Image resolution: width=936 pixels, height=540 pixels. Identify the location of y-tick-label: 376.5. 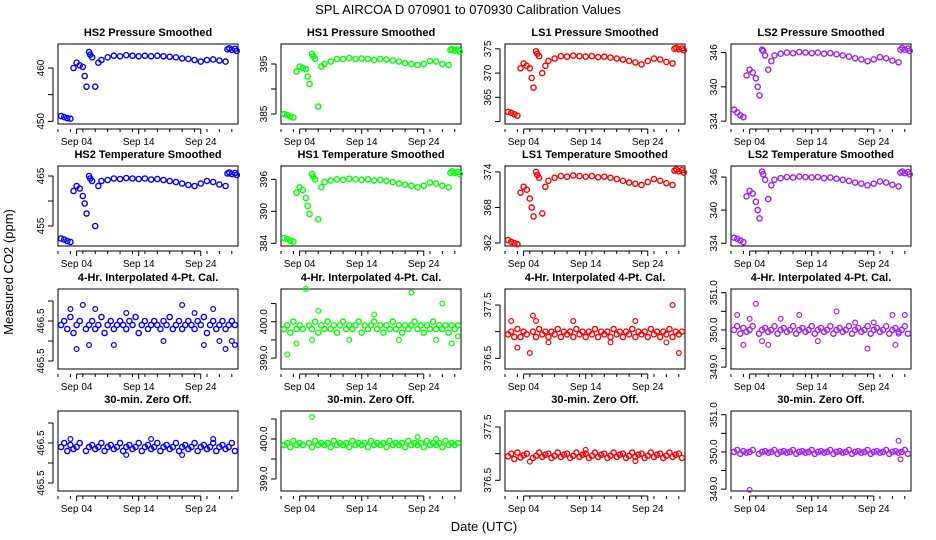
(488, 357).